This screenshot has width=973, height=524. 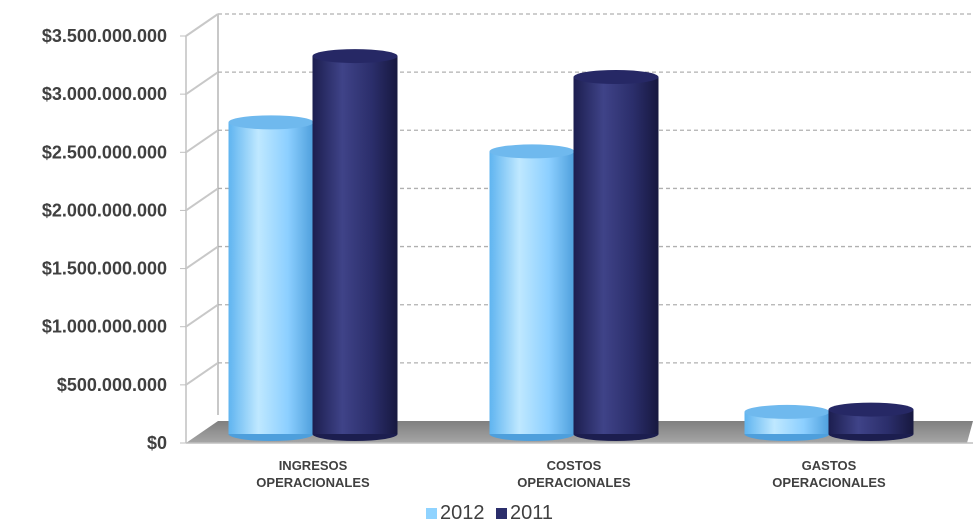 I want to click on category-label: GASTOS, so click(x=829, y=465).